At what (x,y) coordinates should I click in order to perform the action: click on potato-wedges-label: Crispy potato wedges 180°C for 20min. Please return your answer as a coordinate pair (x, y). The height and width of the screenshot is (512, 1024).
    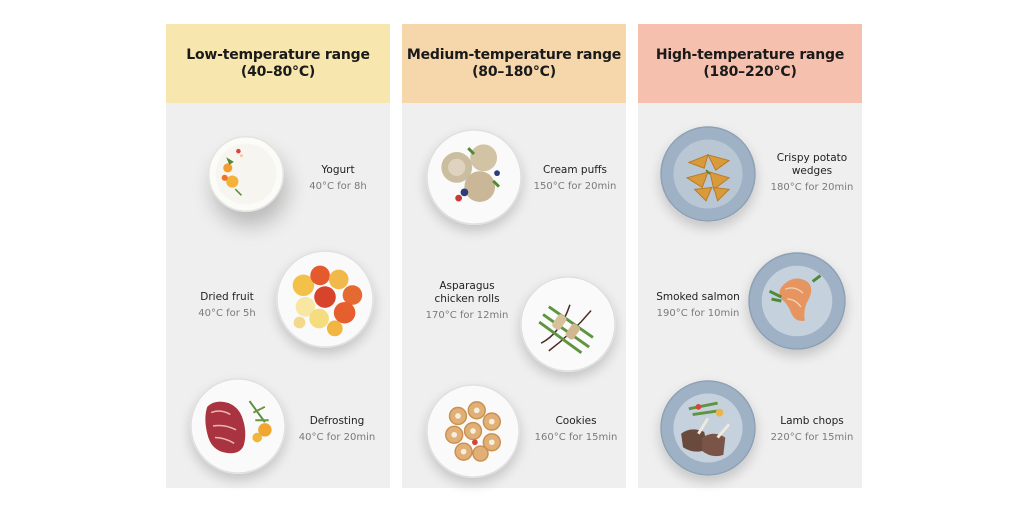
    Looking at the image, I should click on (812, 173).